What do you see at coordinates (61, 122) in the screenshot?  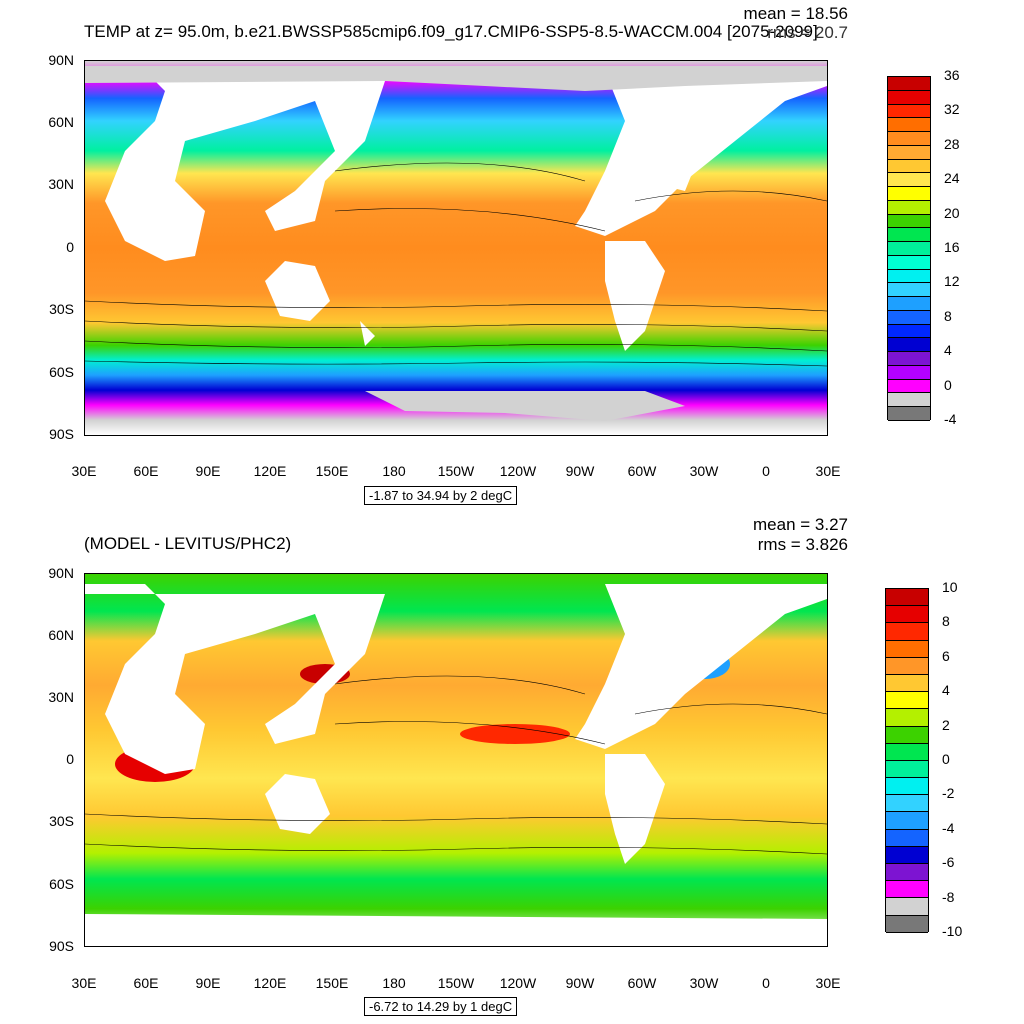 I see `y-tick-60n: 60N` at bounding box center [61, 122].